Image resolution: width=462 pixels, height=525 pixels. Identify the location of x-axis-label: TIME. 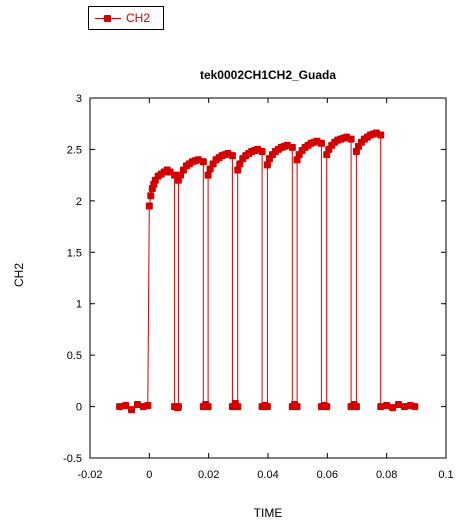
(268, 513).